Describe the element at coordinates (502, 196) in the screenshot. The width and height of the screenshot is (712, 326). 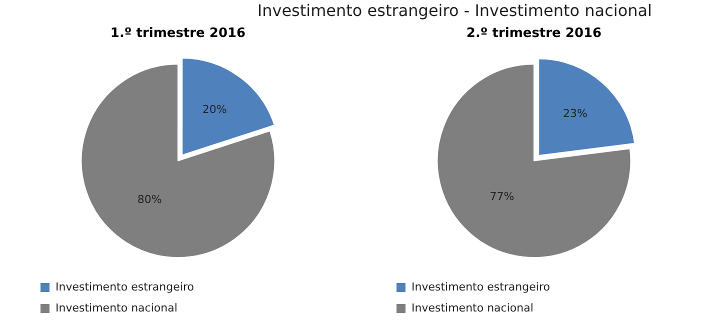
I see `data-label: 77%` at that location.